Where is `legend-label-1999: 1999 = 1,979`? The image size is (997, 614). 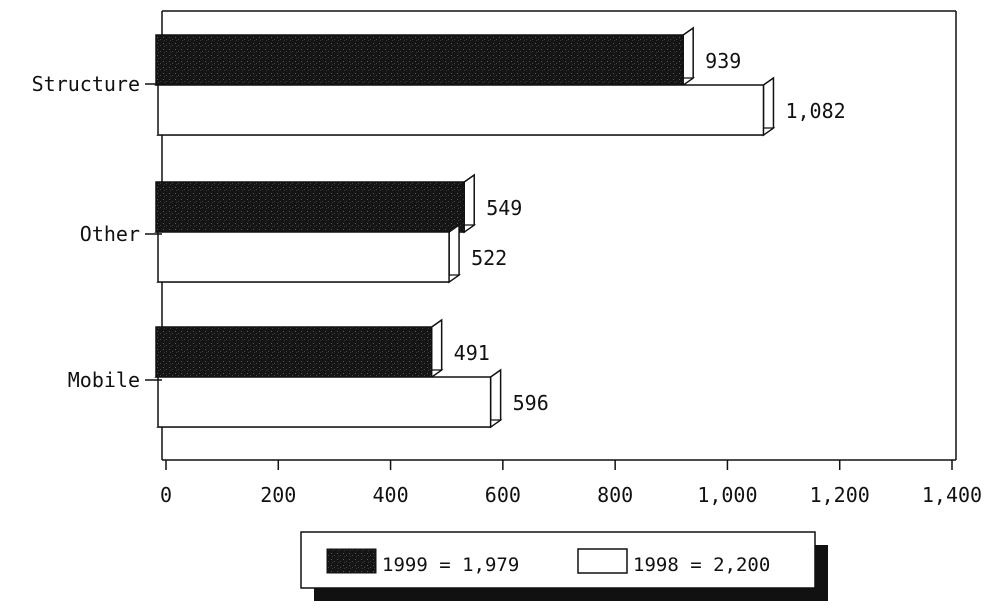 legend-label-1999: 1999 = 1,979 is located at coordinates (450, 565).